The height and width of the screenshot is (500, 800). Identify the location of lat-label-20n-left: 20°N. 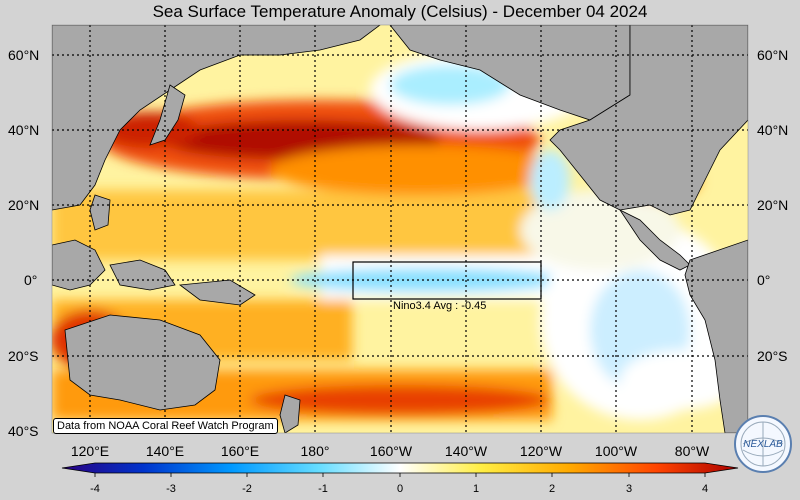
(24, 205).